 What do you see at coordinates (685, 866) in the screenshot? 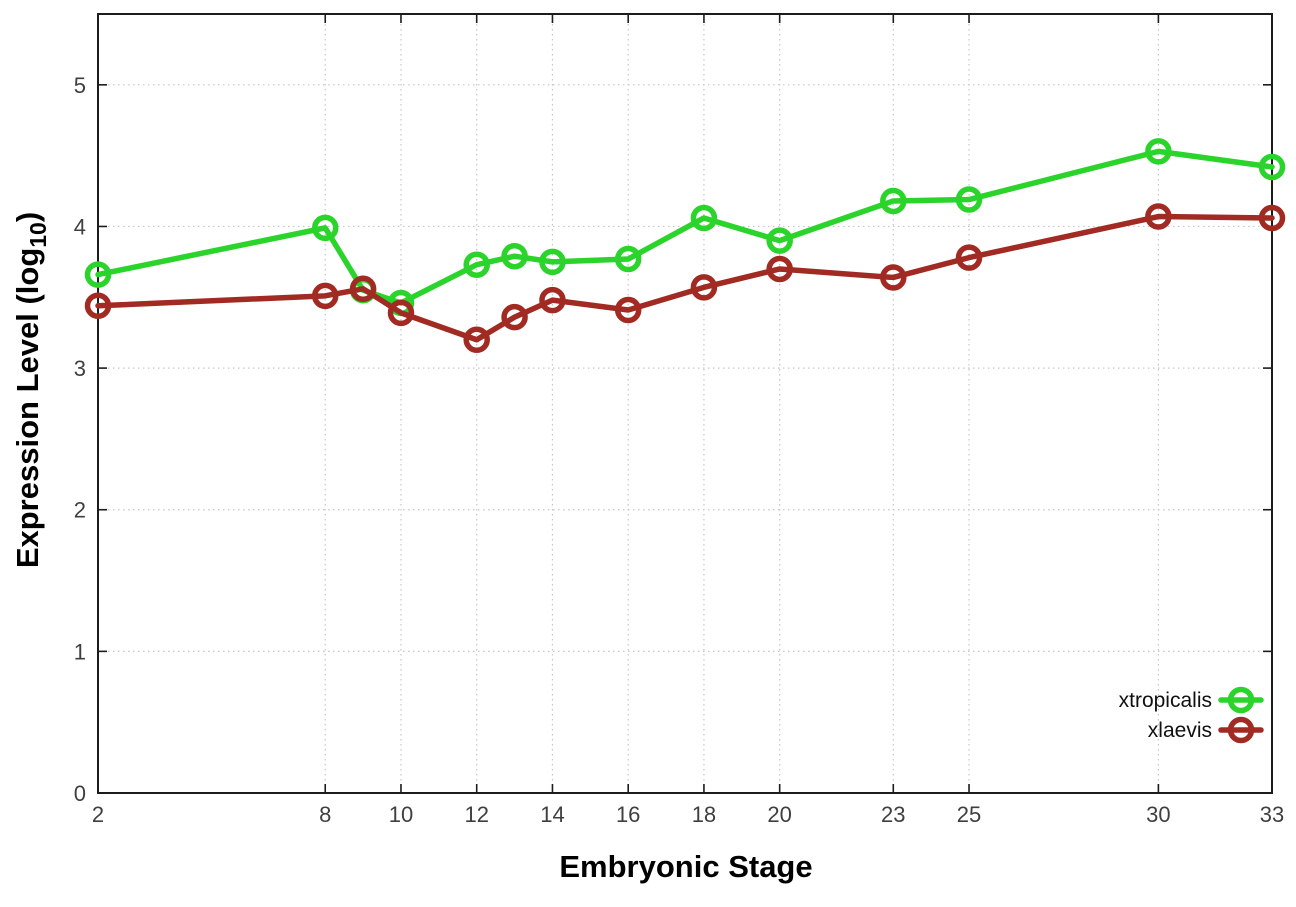
I see `x-axis-title: Embryonic Stage` at bounding box center [685, 866].